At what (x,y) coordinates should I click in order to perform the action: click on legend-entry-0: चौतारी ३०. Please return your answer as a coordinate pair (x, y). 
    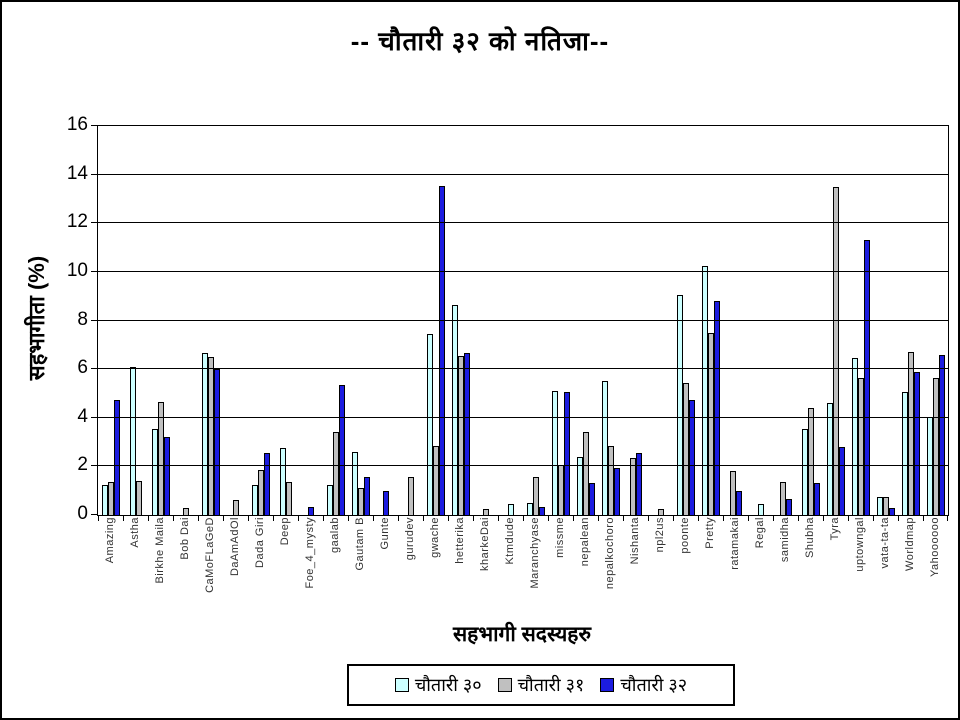
    Looking at the image, I should click on (438, 685).